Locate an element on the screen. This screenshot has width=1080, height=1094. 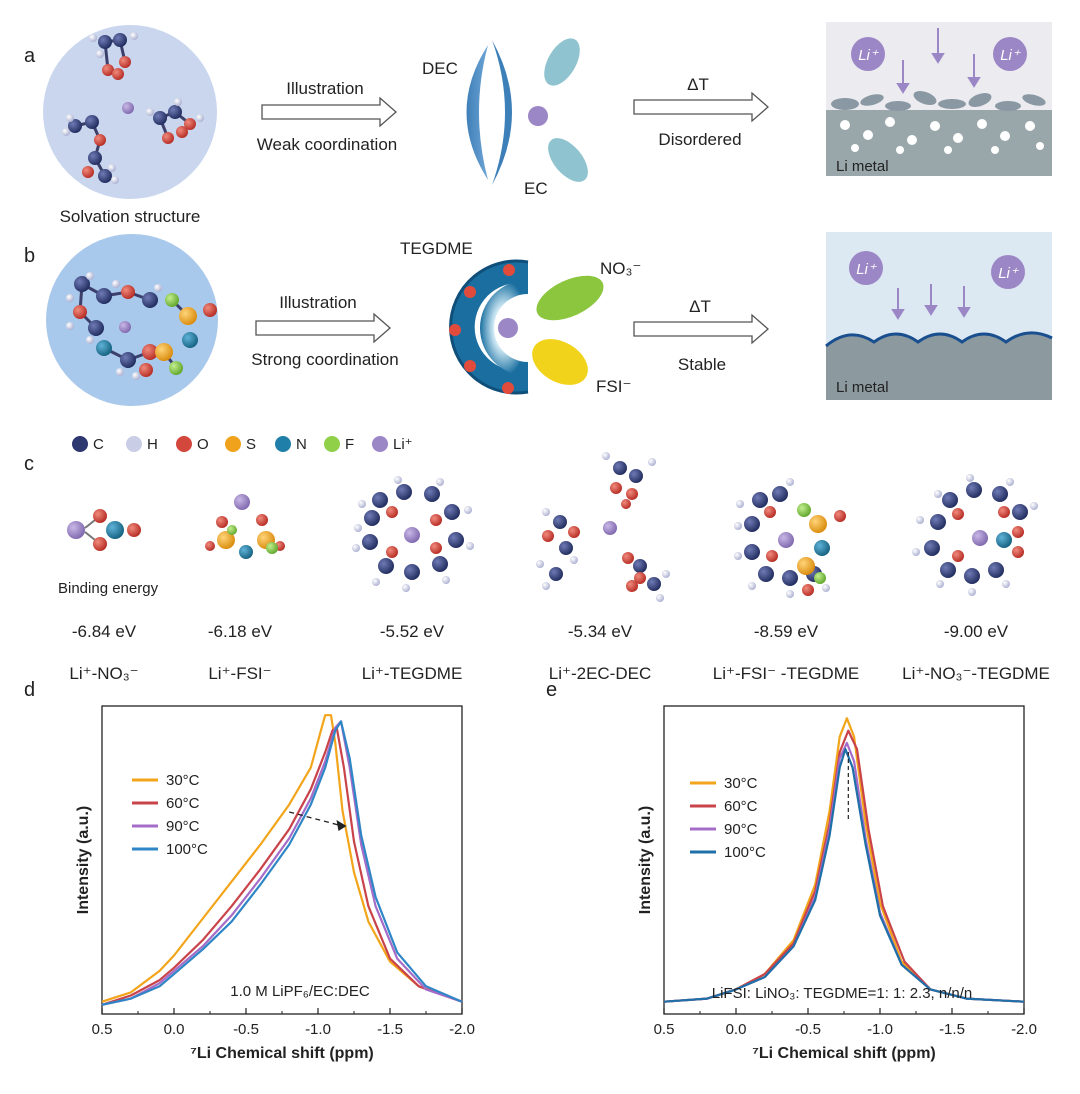
complex-name-5: Li⁺-NO₃⁻-TEGDME is located at coordinates (976, 673).